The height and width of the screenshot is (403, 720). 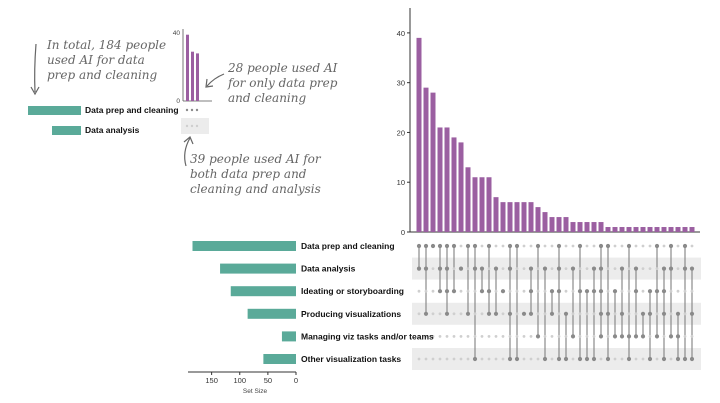 I want to click on inset-matrix-stripe, so click(x=195, y=126).